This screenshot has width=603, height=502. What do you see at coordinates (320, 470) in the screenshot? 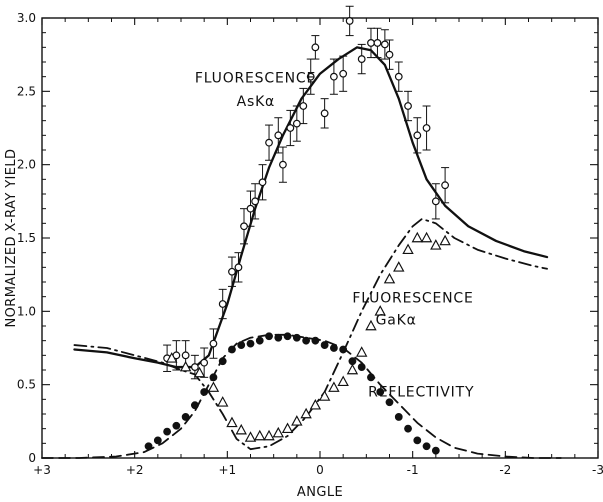
I see `x-tick-label: 0` at bounding box center [320, 470].